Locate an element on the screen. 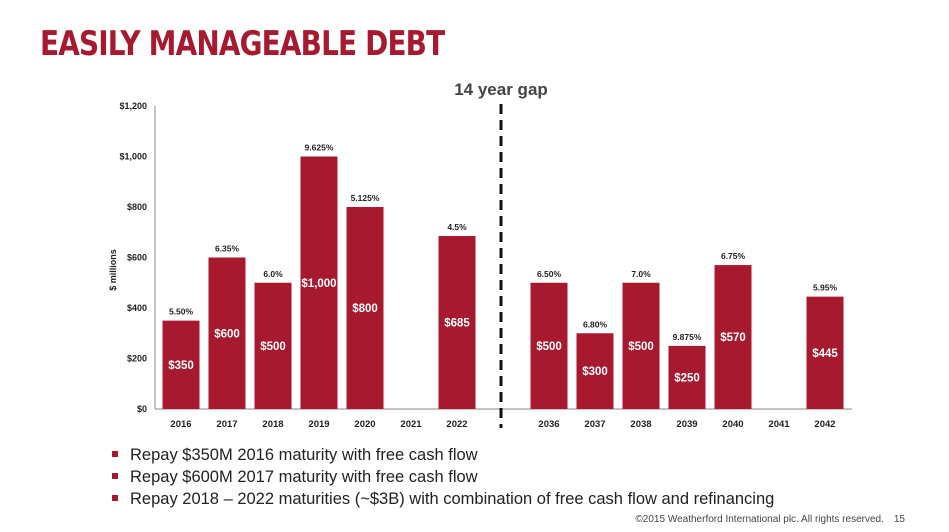 The image size is (949, 532). x-tick-label: 2020 is located at coordinates (364, 424).